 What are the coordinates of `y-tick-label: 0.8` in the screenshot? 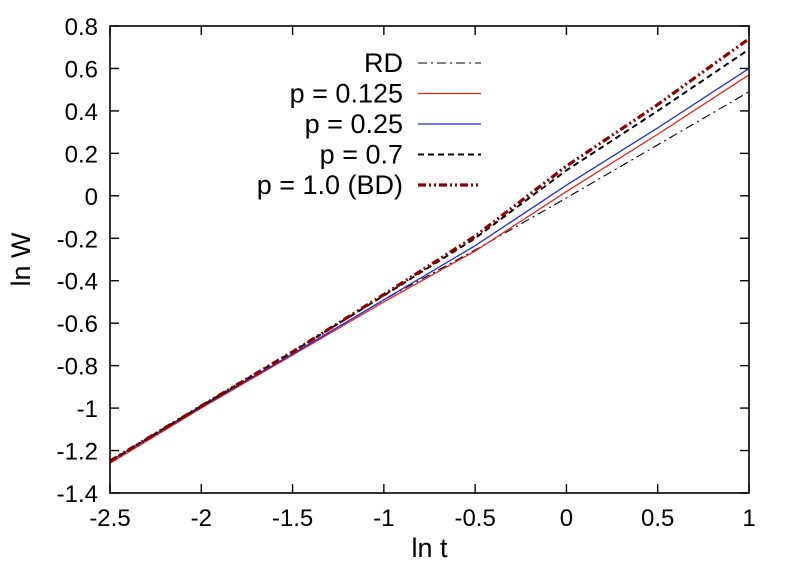 It's located at (81, 27).